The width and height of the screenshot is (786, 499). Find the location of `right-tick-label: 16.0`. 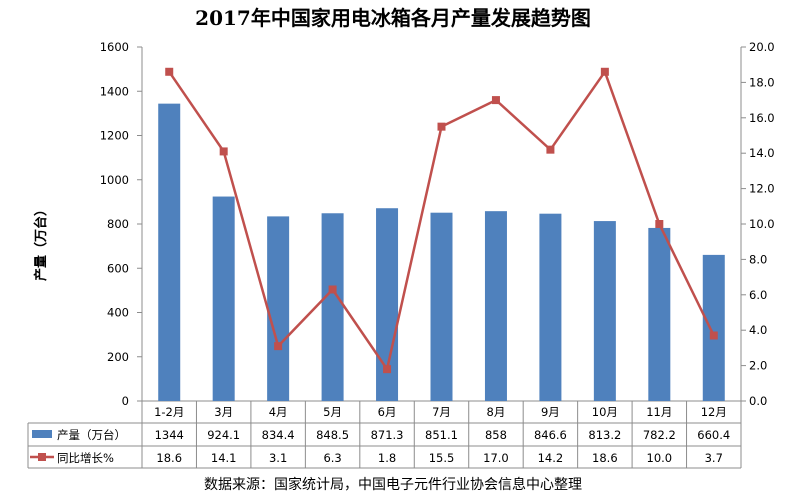

right-tick-label: 16.0 is located at coordinates (762, 118).